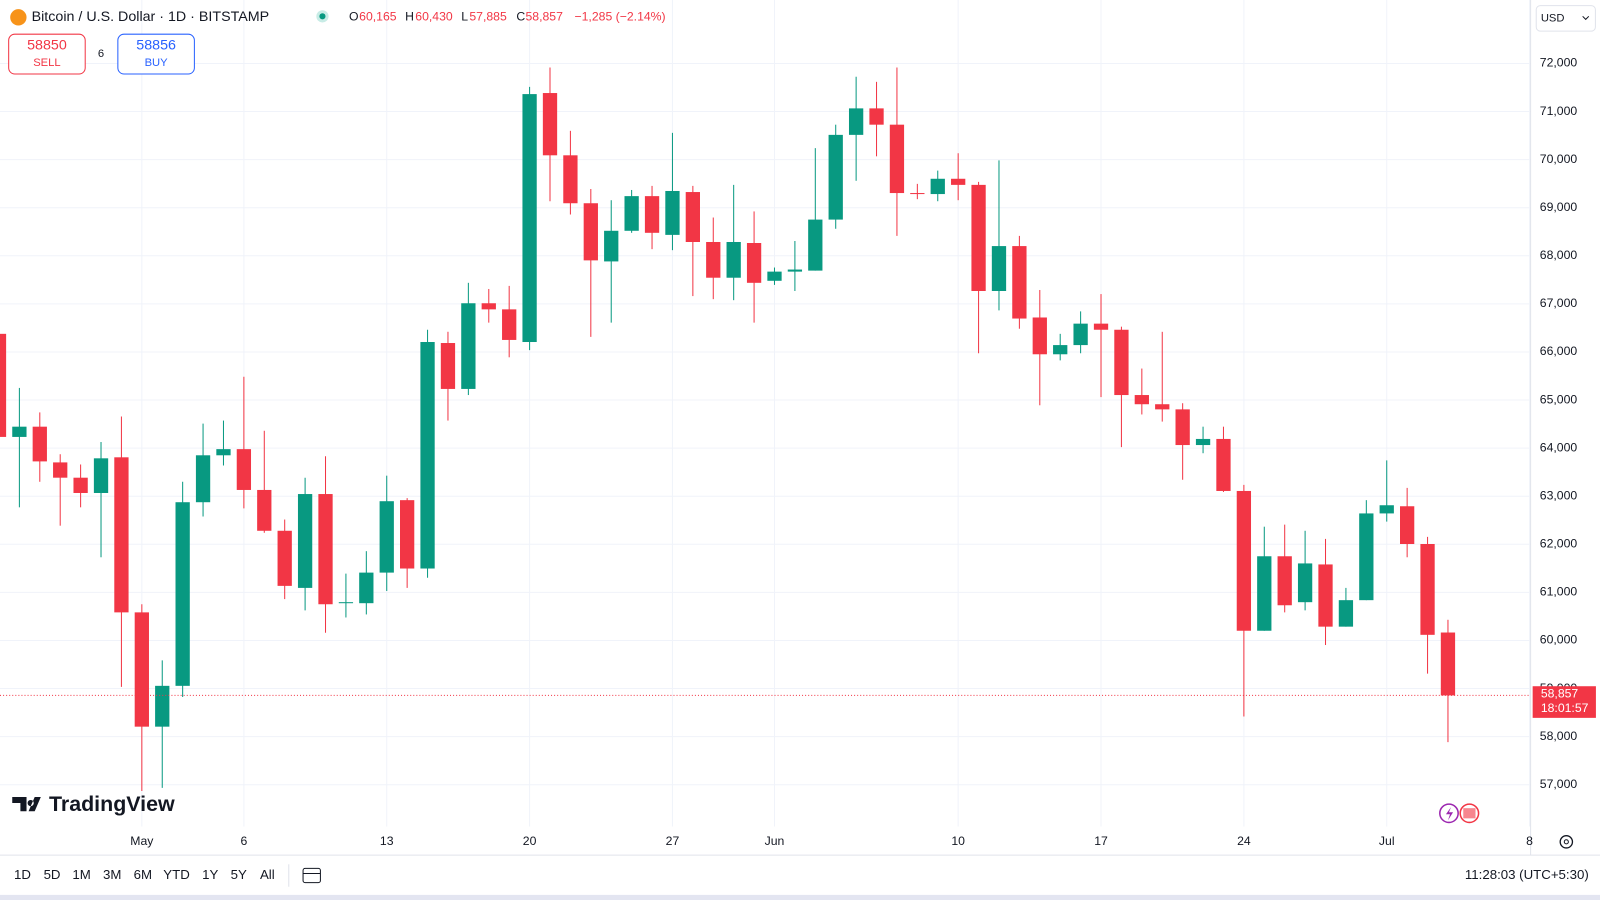 The image size is (1600, 900). What do you see at coordinates (958, 841) in the screenshot?
I see `x-tick-label: 10` at bounding box center [958, 841].